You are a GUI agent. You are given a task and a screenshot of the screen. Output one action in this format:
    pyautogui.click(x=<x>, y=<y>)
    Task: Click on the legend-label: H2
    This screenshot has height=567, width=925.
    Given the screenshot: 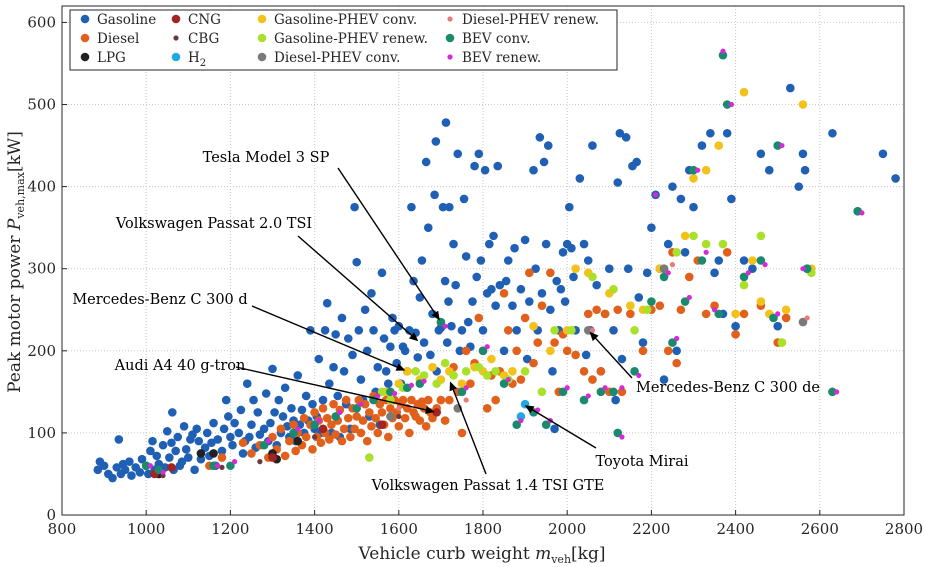 What is the action you would take?
    pyautogui.click(x=197, y=59)
    